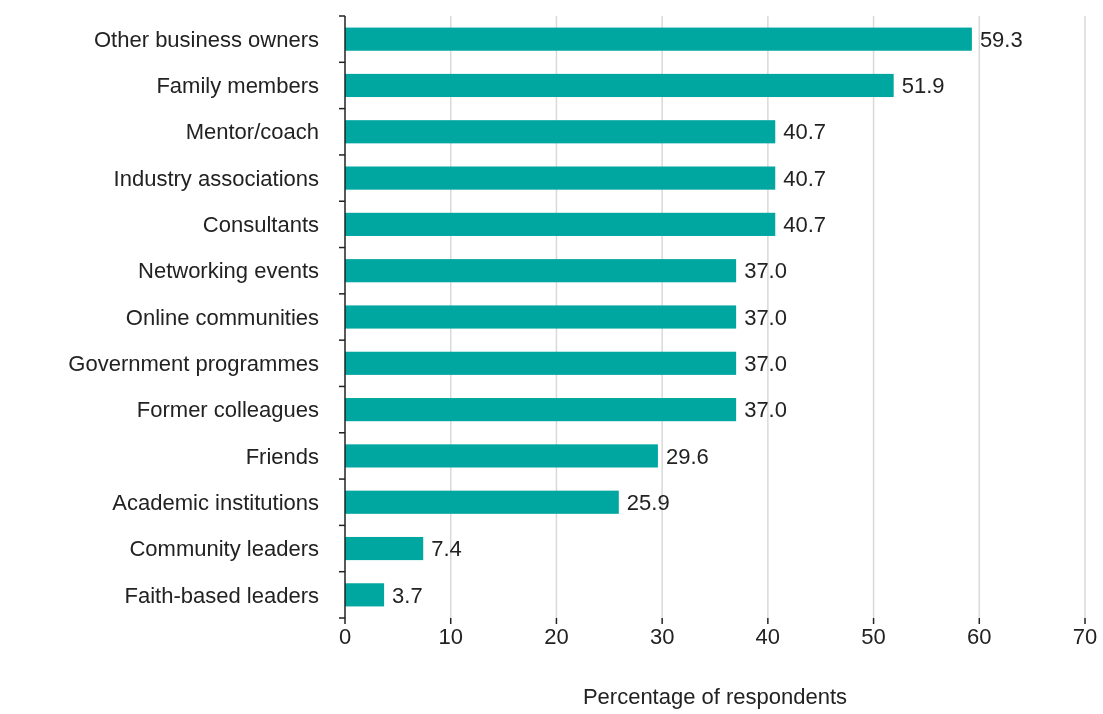 This screenshot has width=1103, height=714. Describe the element at coordinates (648, 502) in the screenshot. I see `data-label: 25.9` at that location.